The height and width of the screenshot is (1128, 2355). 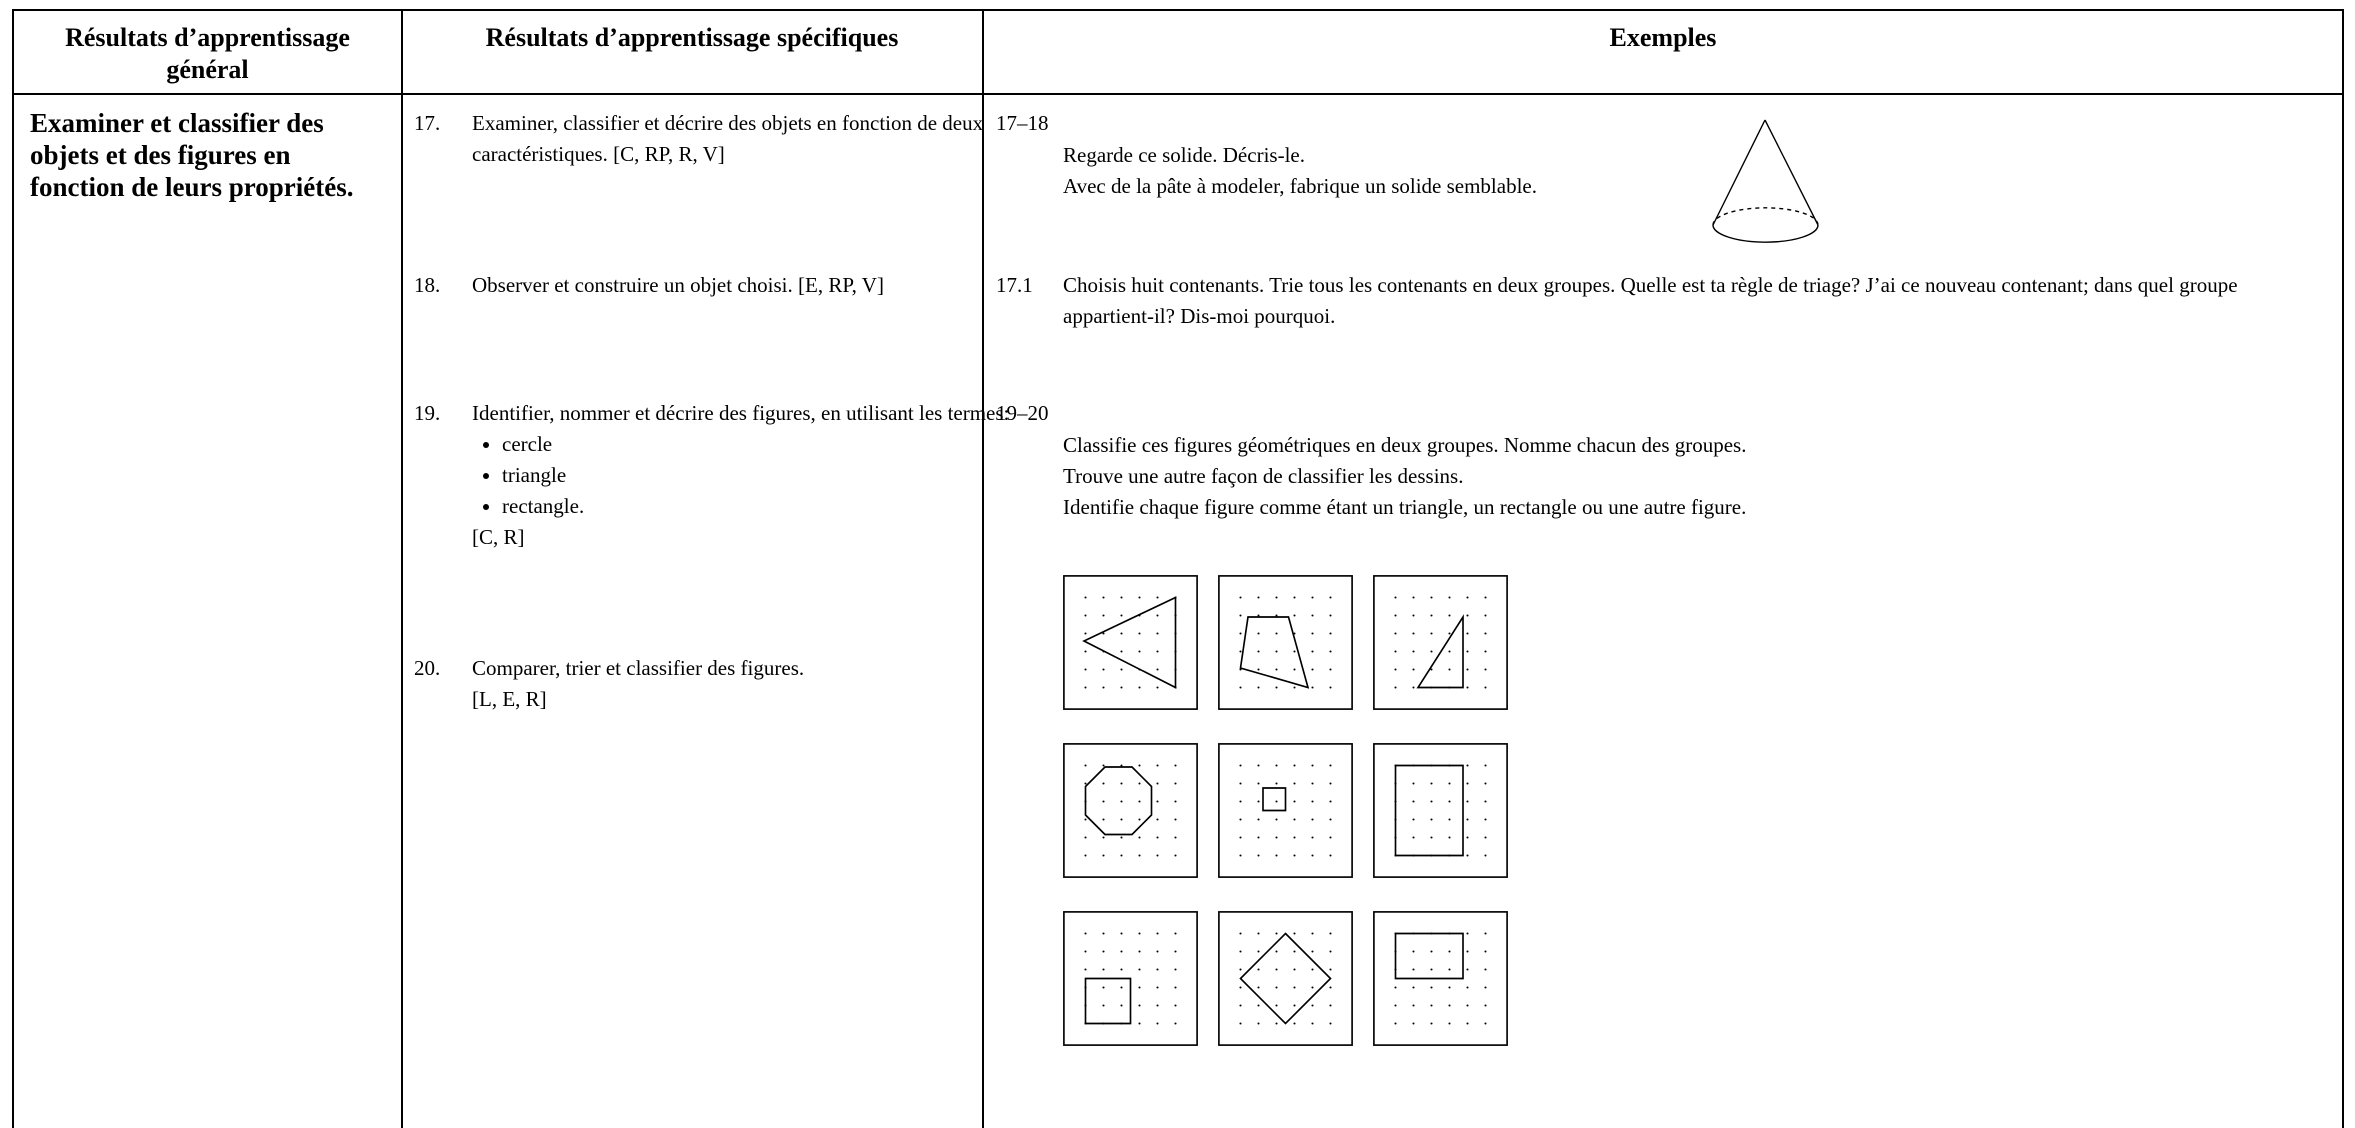 I want to click on bullet-list: cercle triangle rectangle., so click(x=746, y=475).